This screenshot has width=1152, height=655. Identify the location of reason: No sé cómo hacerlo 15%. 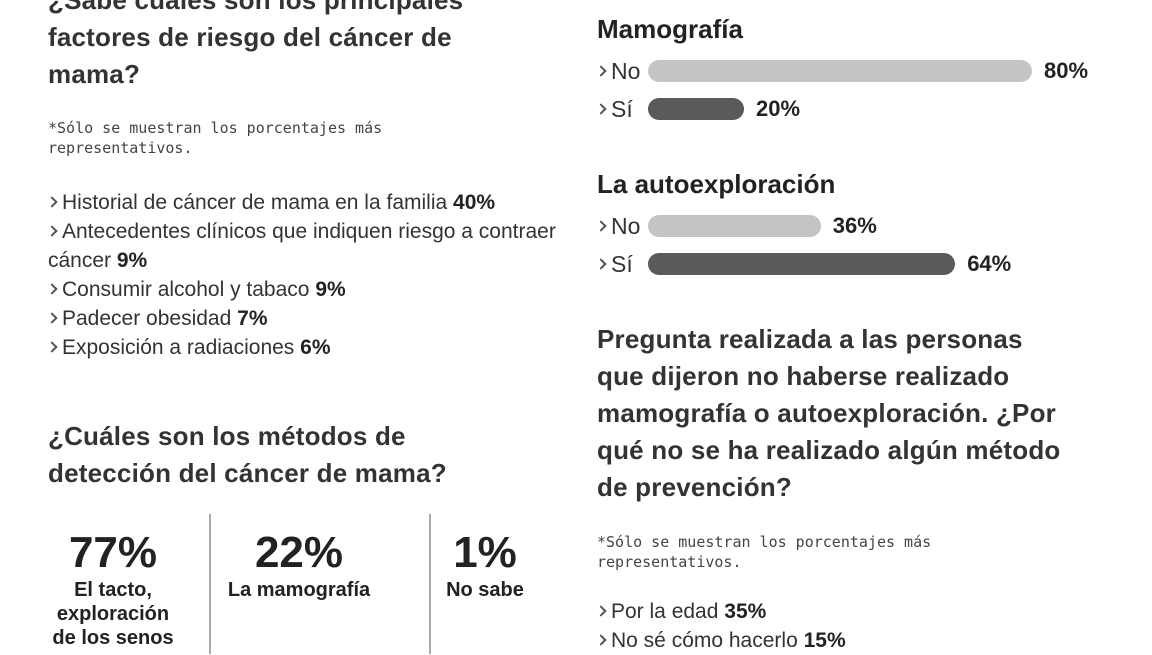
(846, 640).